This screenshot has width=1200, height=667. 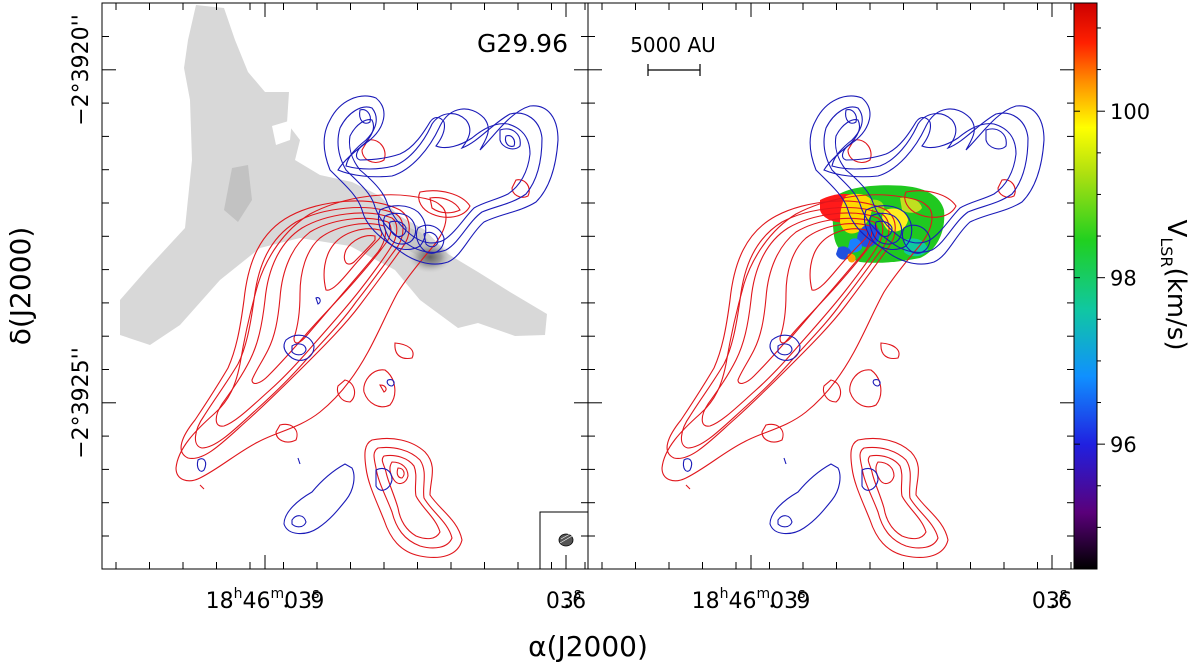 I want to click on x-tick-label-right-1: 18h46m03s9, so click(x=751, y=600).